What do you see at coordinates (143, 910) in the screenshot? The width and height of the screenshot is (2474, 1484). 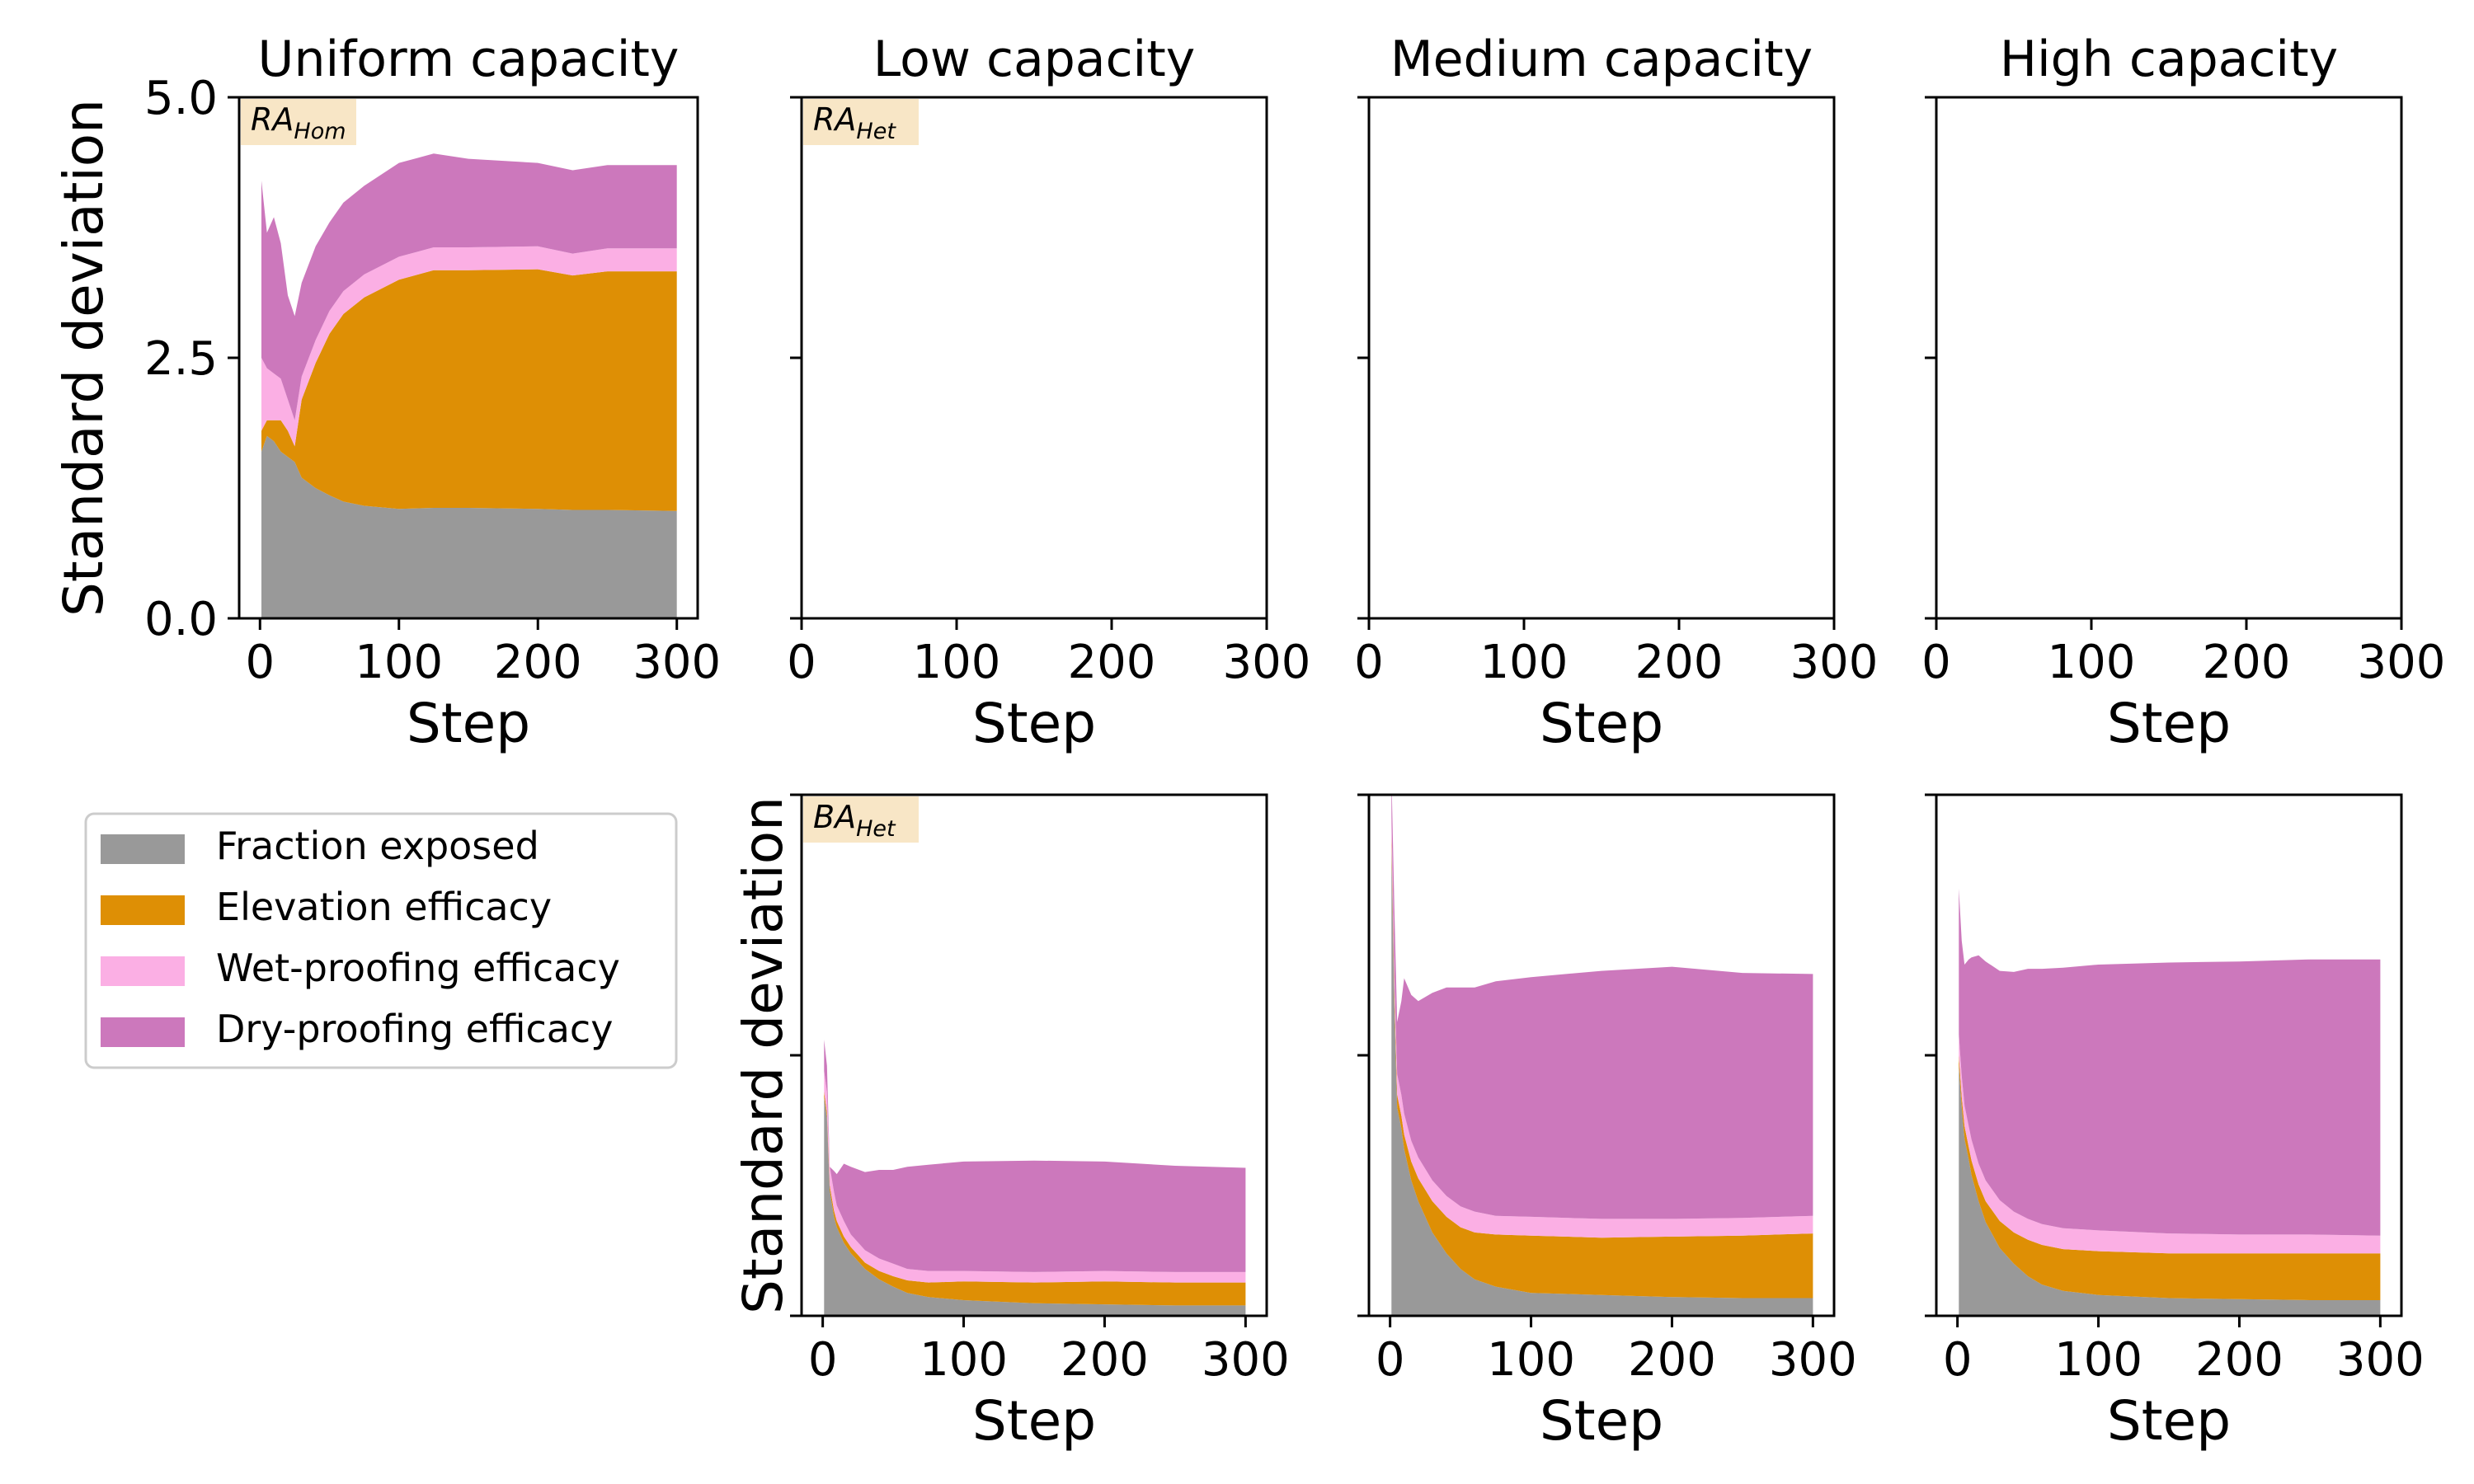 I see `legend-swatch-elevation-efficacy` at bounding box center [143, 910].